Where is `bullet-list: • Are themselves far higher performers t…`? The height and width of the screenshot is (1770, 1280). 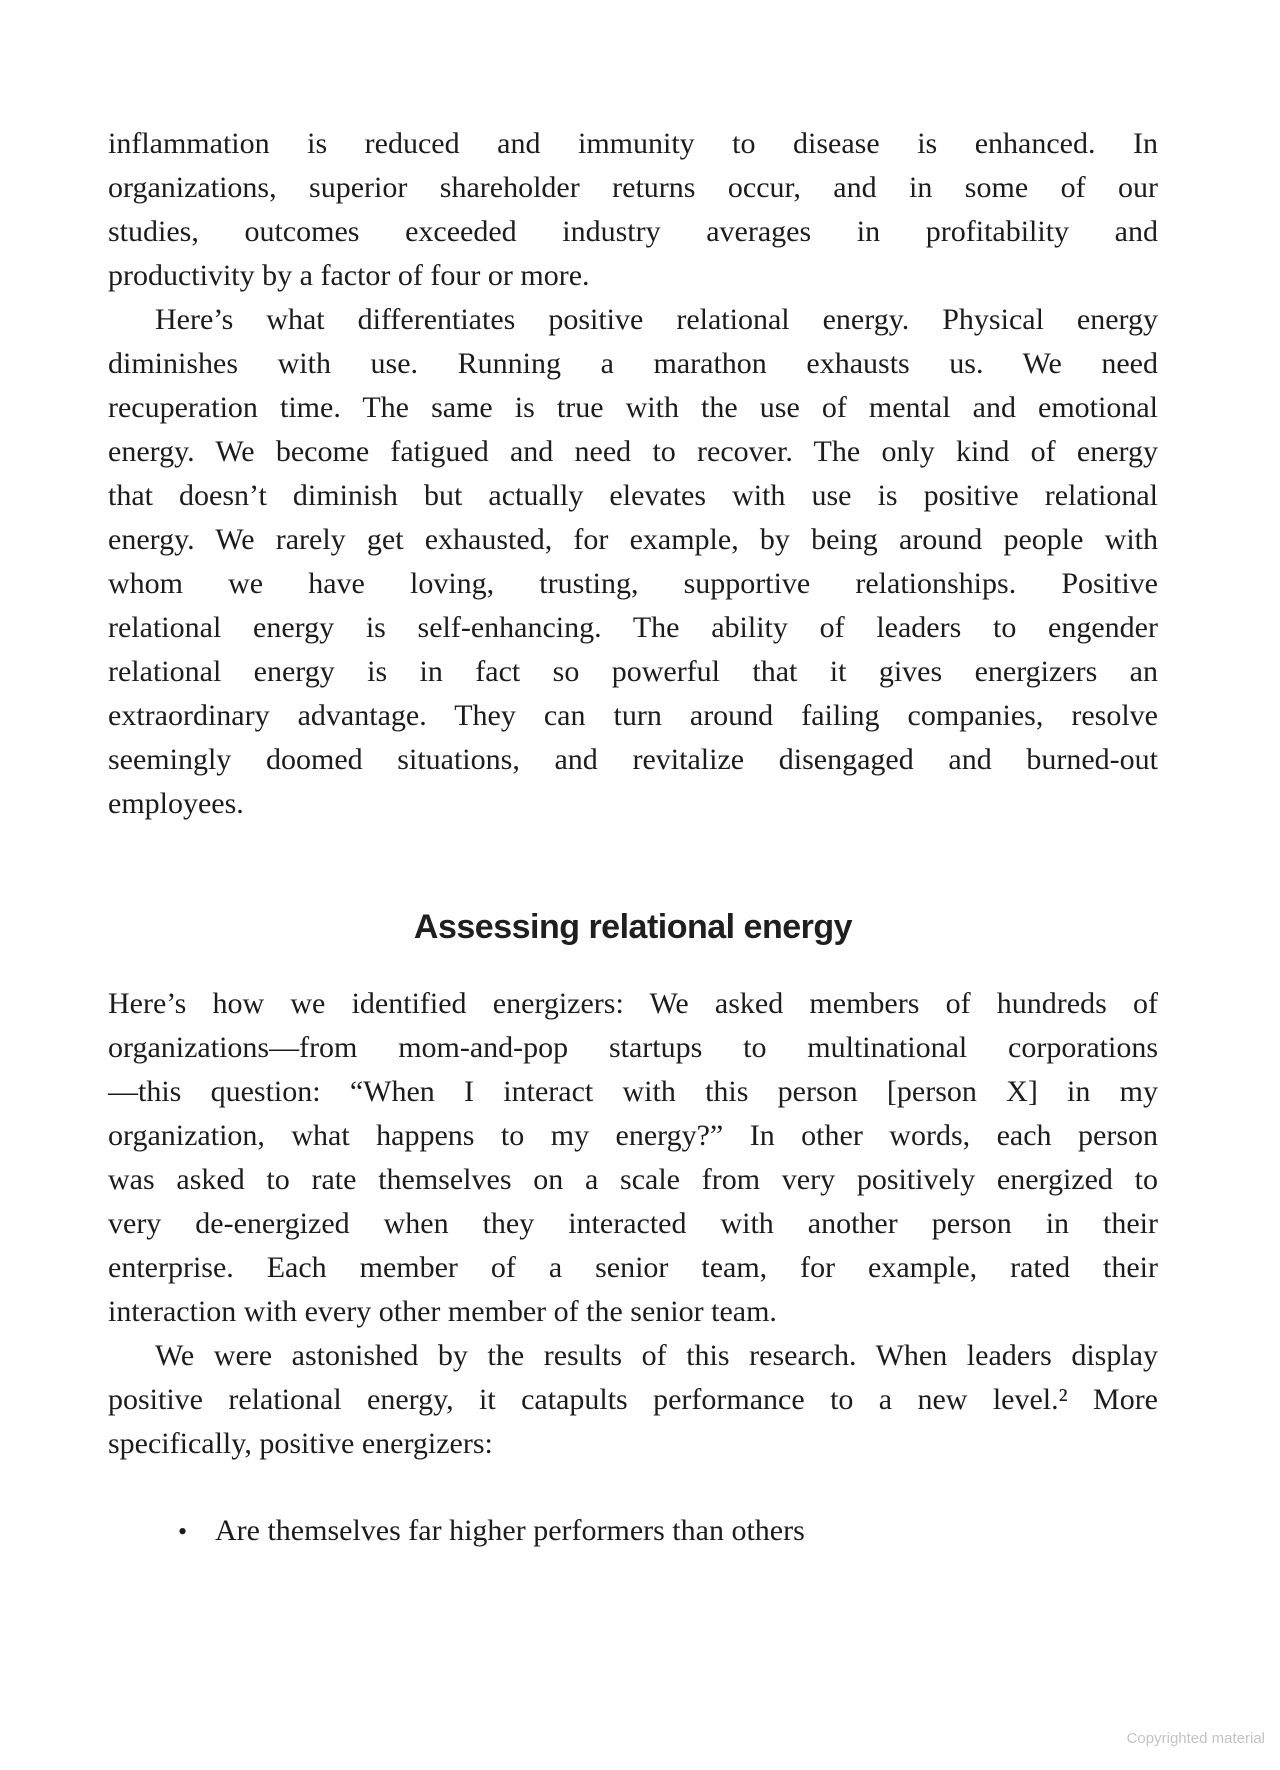
bullet-list: • Are themselves far higher performers t… is located at coordinates (633, 1531).